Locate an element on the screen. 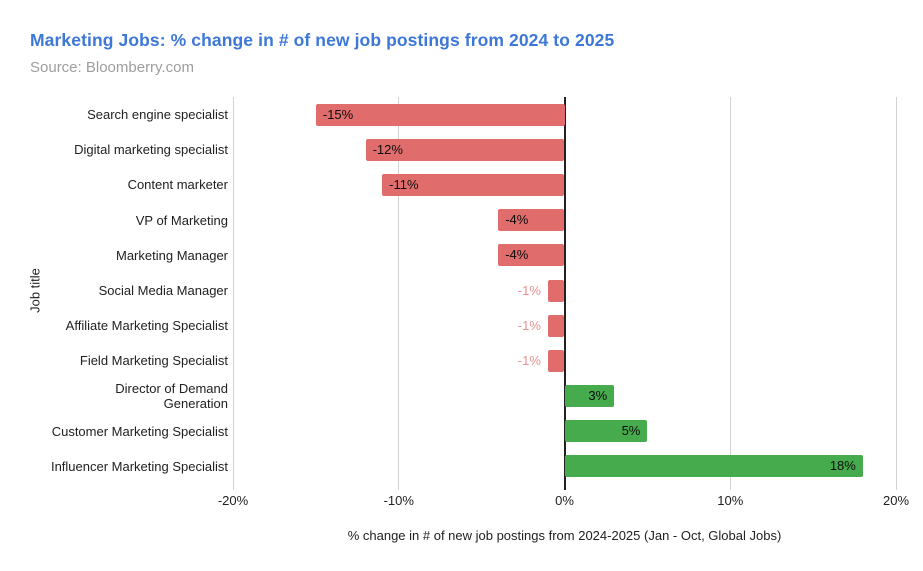 The height and width of the screenshot is (571, 923). bar-value-label: 3% is located at coordinates (598, 396).